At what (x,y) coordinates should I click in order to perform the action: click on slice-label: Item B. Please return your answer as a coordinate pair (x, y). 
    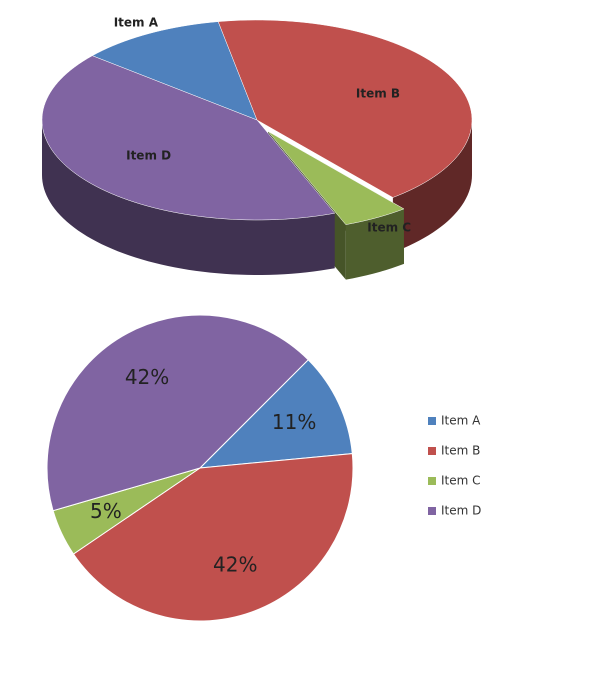
    Looking at the image, I should click on (378, 93).